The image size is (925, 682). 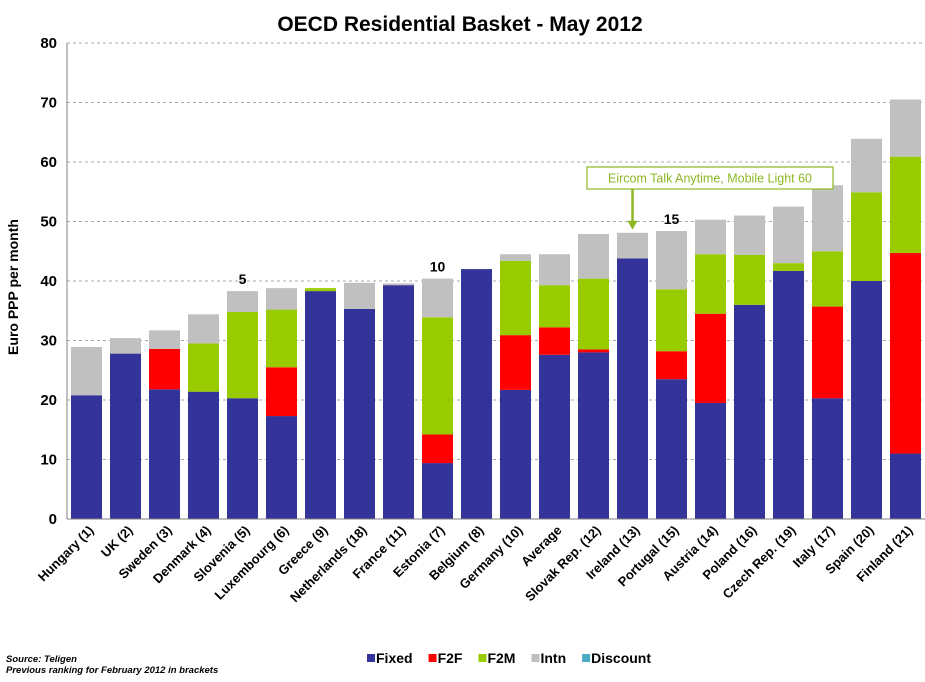 I want to click on y-tick-label: 20, so click(x=48, y=400).